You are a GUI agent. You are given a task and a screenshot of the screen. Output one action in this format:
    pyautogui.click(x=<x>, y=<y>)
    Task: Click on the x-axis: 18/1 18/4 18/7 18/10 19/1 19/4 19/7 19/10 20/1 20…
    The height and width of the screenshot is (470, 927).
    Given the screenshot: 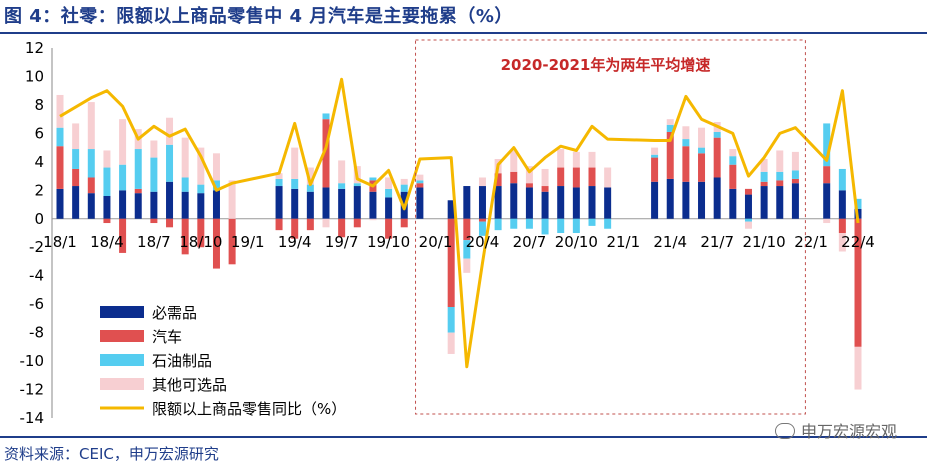 What is the action you would take?
    pyautogui.click(x=459, y=242)
    